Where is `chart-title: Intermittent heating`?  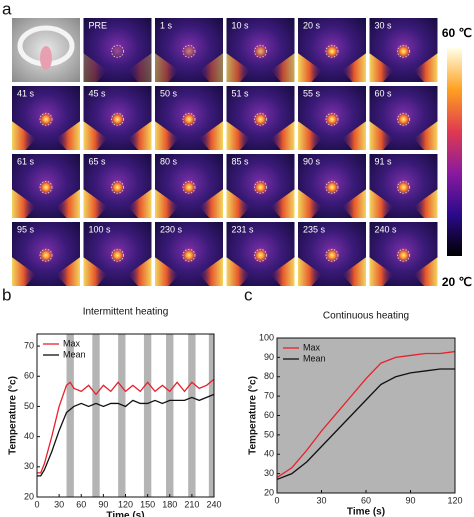
chart-title: Intermittent heating is located at coordinates (126, 312).